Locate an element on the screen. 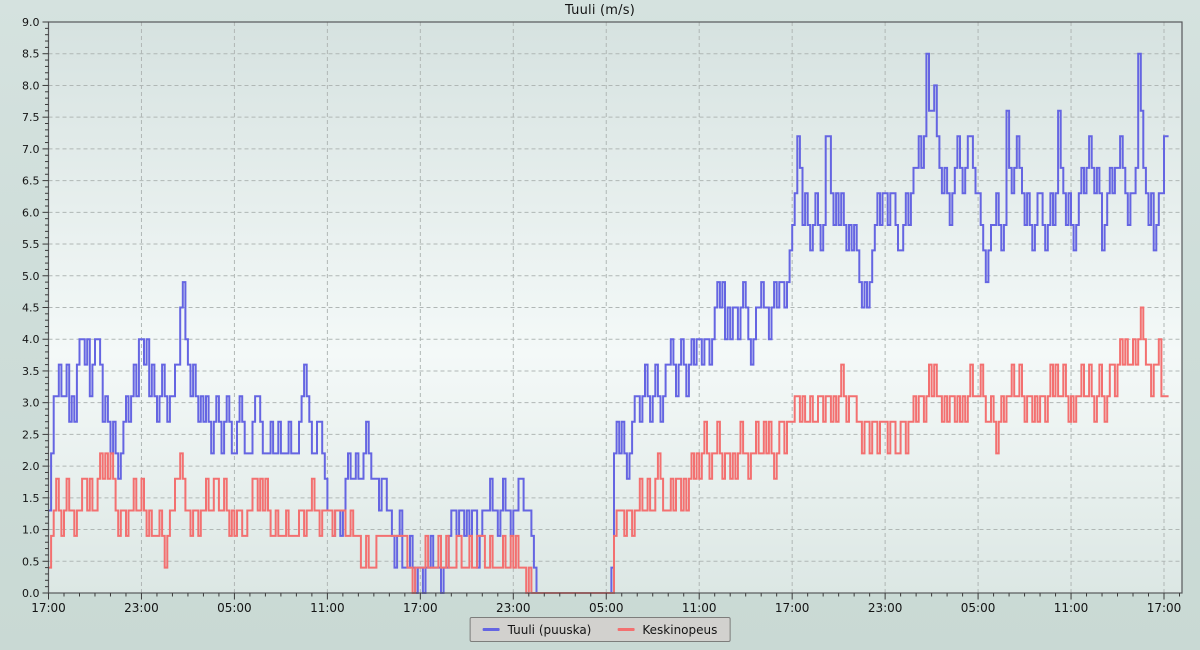 This screenshot has height=650, width=1200. svg-text: 3.0 is located at coordinates (31, 403).